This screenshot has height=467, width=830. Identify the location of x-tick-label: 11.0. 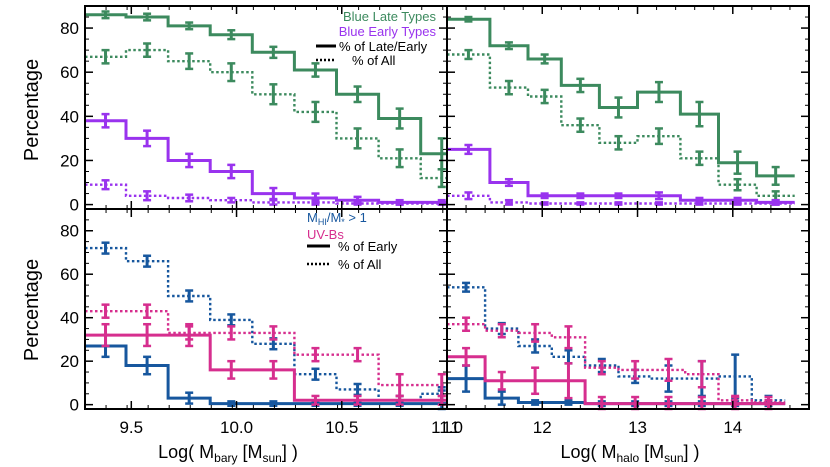
(447, 427).